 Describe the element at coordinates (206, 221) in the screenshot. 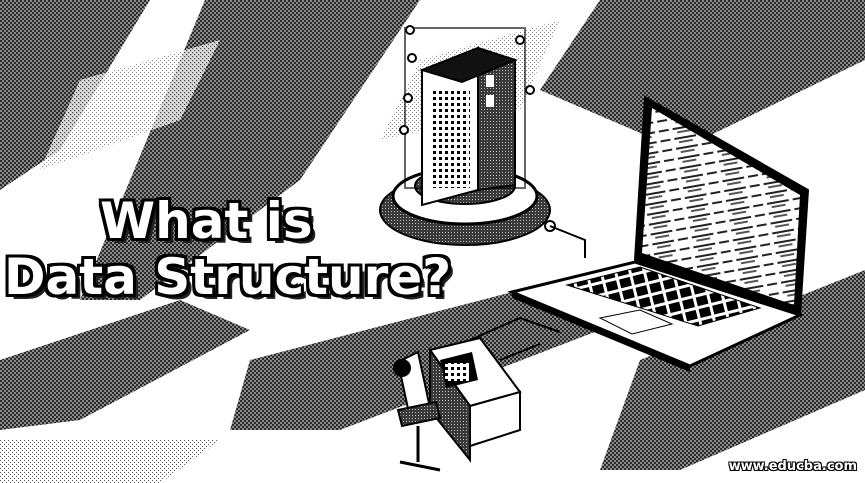

I see `title-line-1: What is` at that location.